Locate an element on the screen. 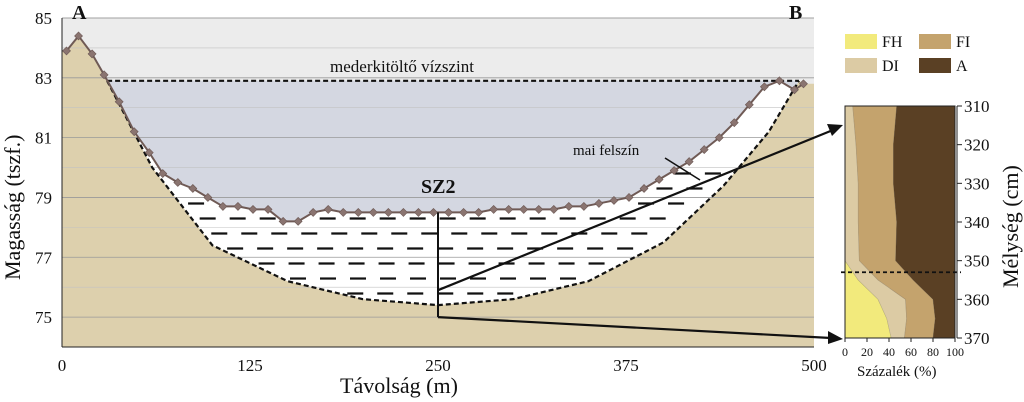 The height and width of the screenshot is (402, 1024). depth-tick-label: 350 is located at coordinates (977, 261).